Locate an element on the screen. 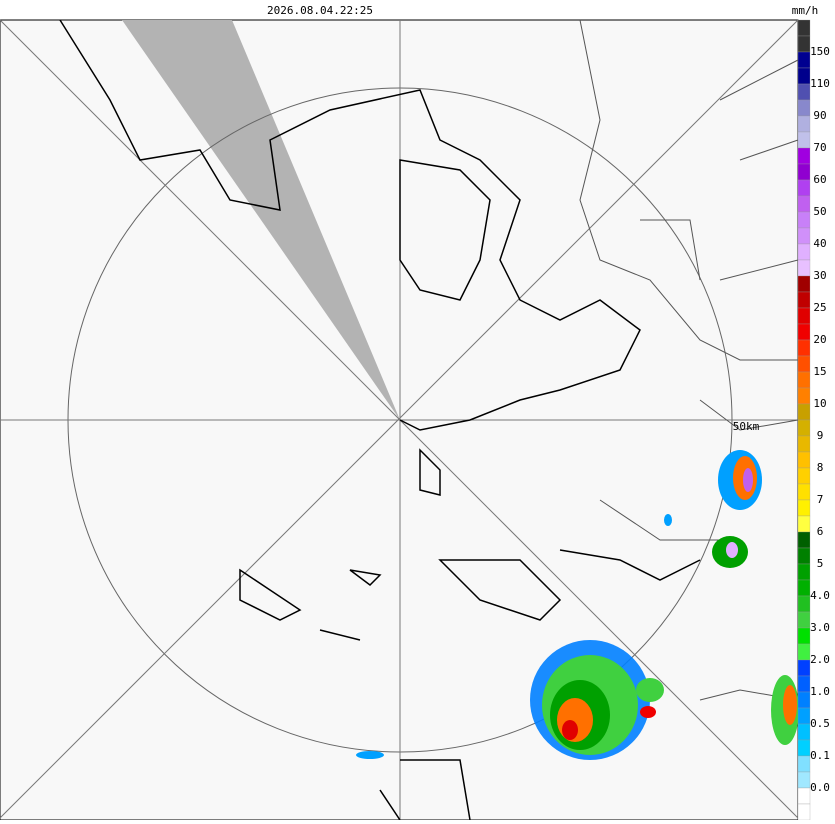 The width and height of the screenshot is (835, 824). legend-label: 25 is located at coordinates (819, 307).